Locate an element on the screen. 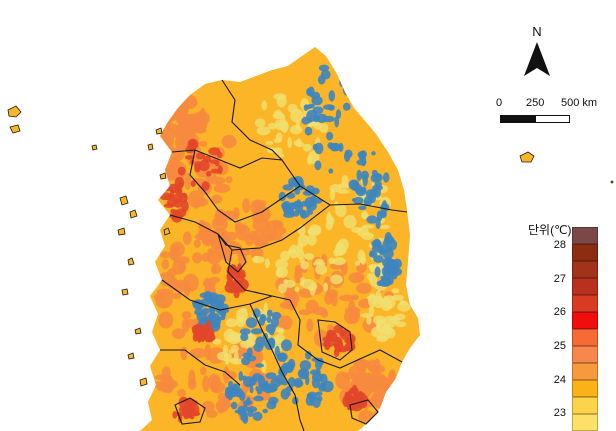 The width and height of the screenshot is (616, 431). legend-color-bar is located at coordinates (585, 329).